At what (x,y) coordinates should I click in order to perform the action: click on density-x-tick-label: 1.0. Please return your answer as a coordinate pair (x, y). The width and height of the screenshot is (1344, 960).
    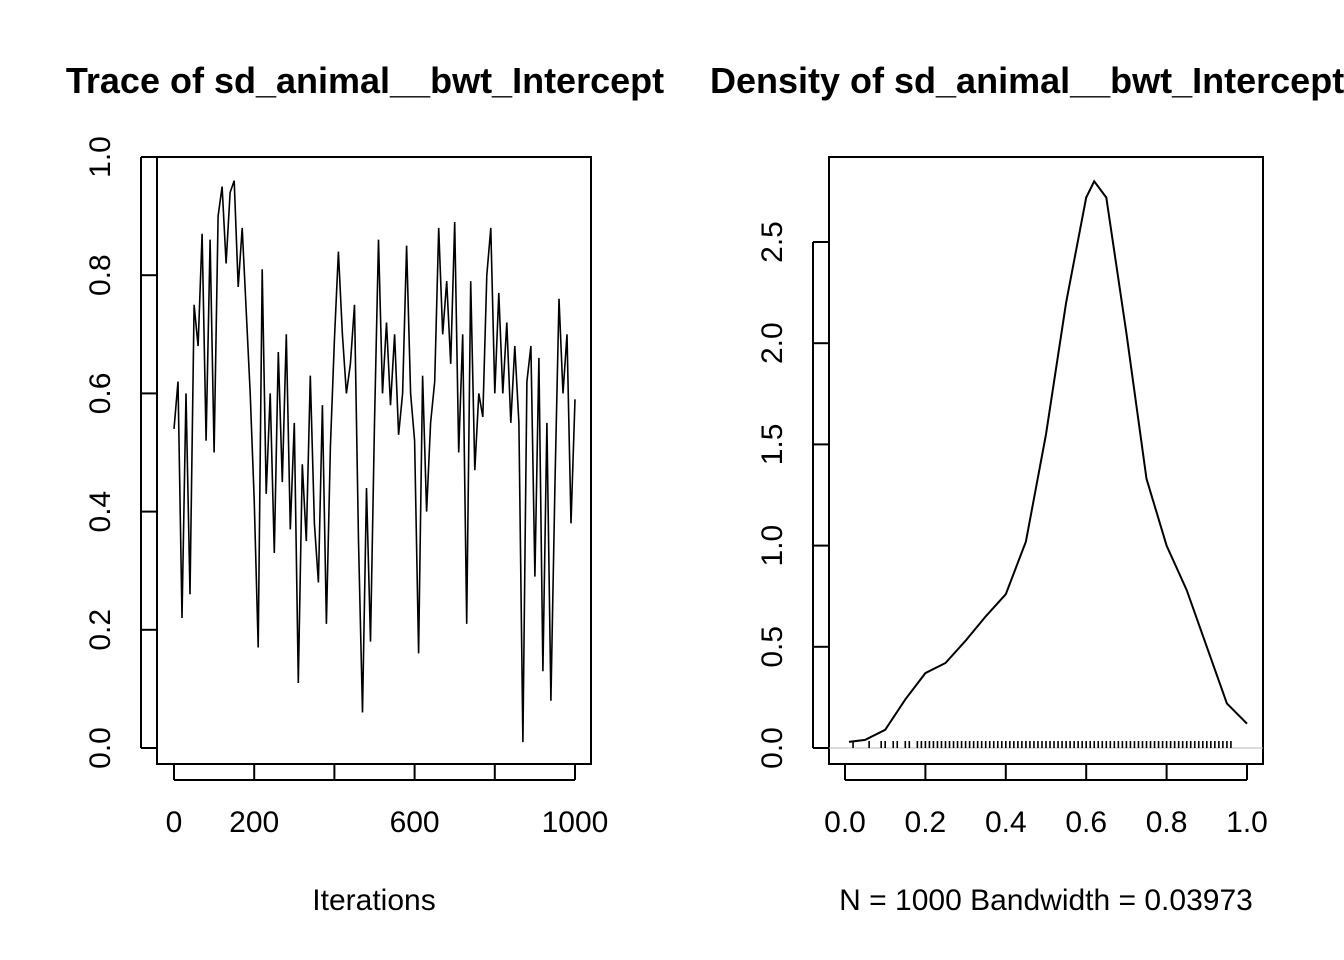
    Looking at the image, I should click on (1247, 822).